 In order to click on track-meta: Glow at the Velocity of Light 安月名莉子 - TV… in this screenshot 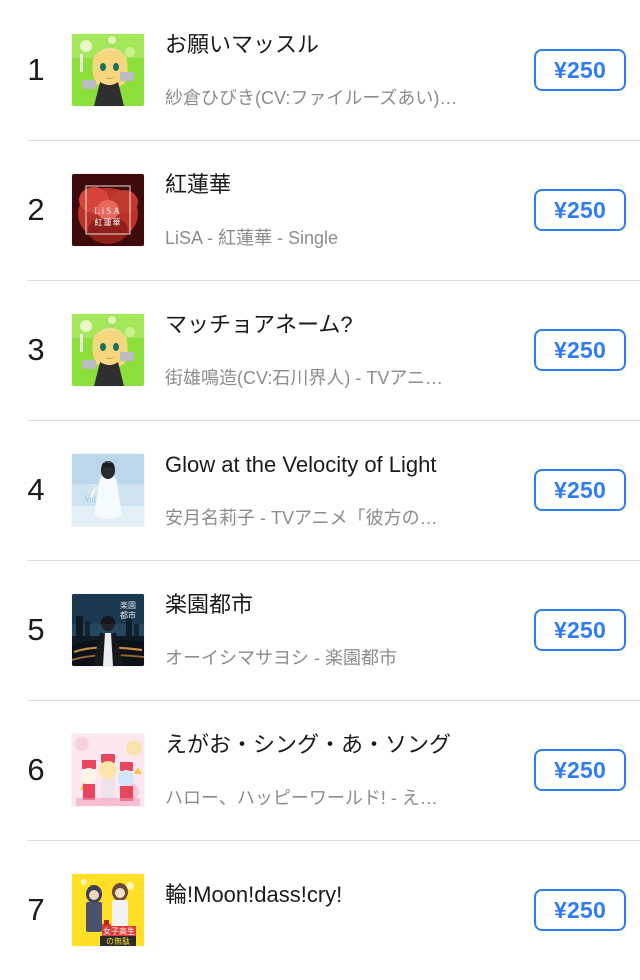, I will do `click(332, 490)`.